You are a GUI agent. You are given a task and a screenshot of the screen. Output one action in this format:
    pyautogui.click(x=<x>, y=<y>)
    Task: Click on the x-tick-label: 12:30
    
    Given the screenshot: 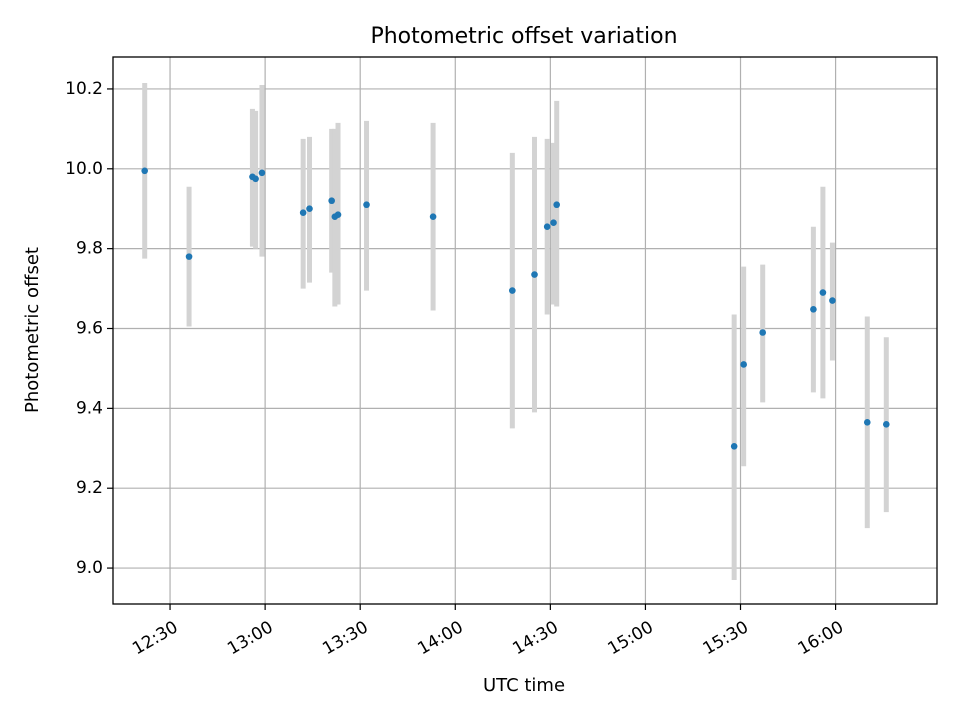 What is the action you would take?
    pyautogui.click(x=155, y=638)
    